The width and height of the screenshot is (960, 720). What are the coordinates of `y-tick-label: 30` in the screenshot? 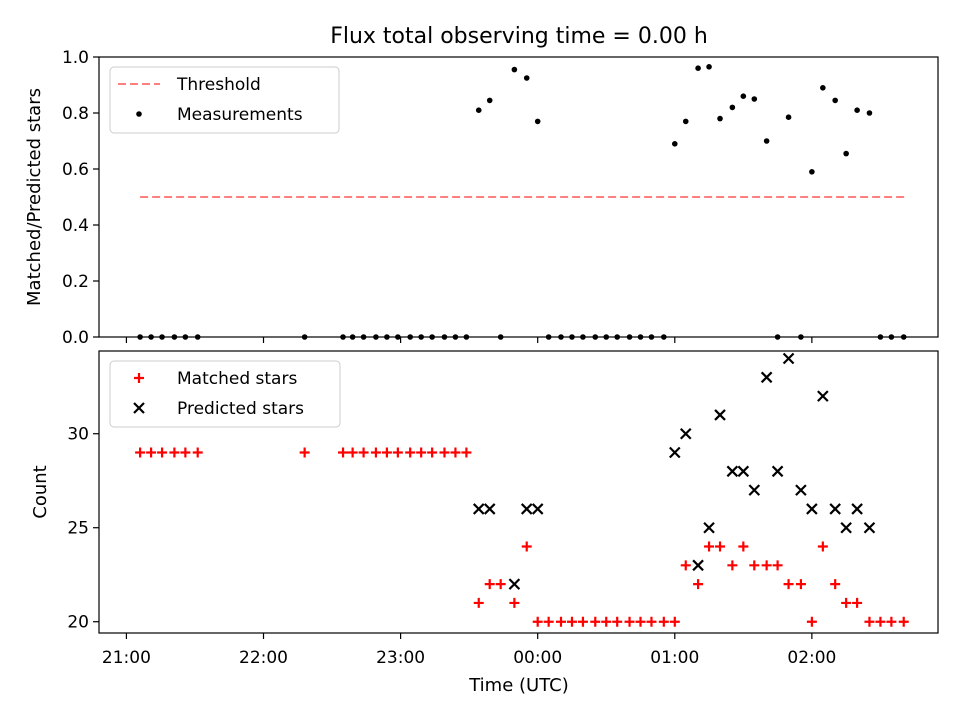 It's located at (78, 435).